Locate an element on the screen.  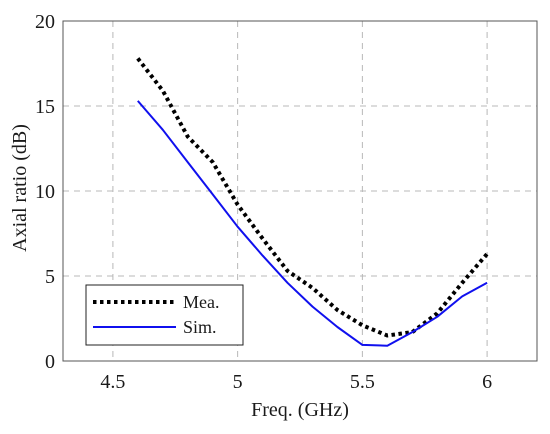
x-tick-label: 5 is located at coordinates (238, 382).